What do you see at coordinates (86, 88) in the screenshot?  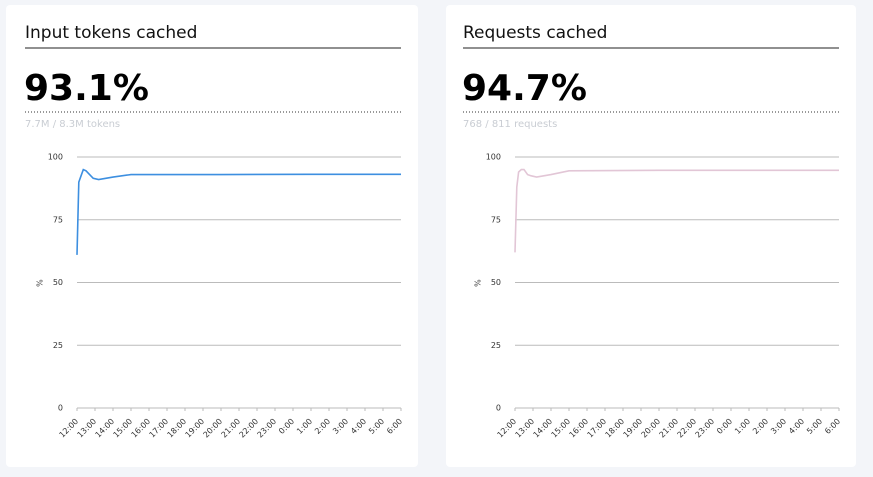 I see `headline-value: 93.1%` at bounding box center [86, 88].